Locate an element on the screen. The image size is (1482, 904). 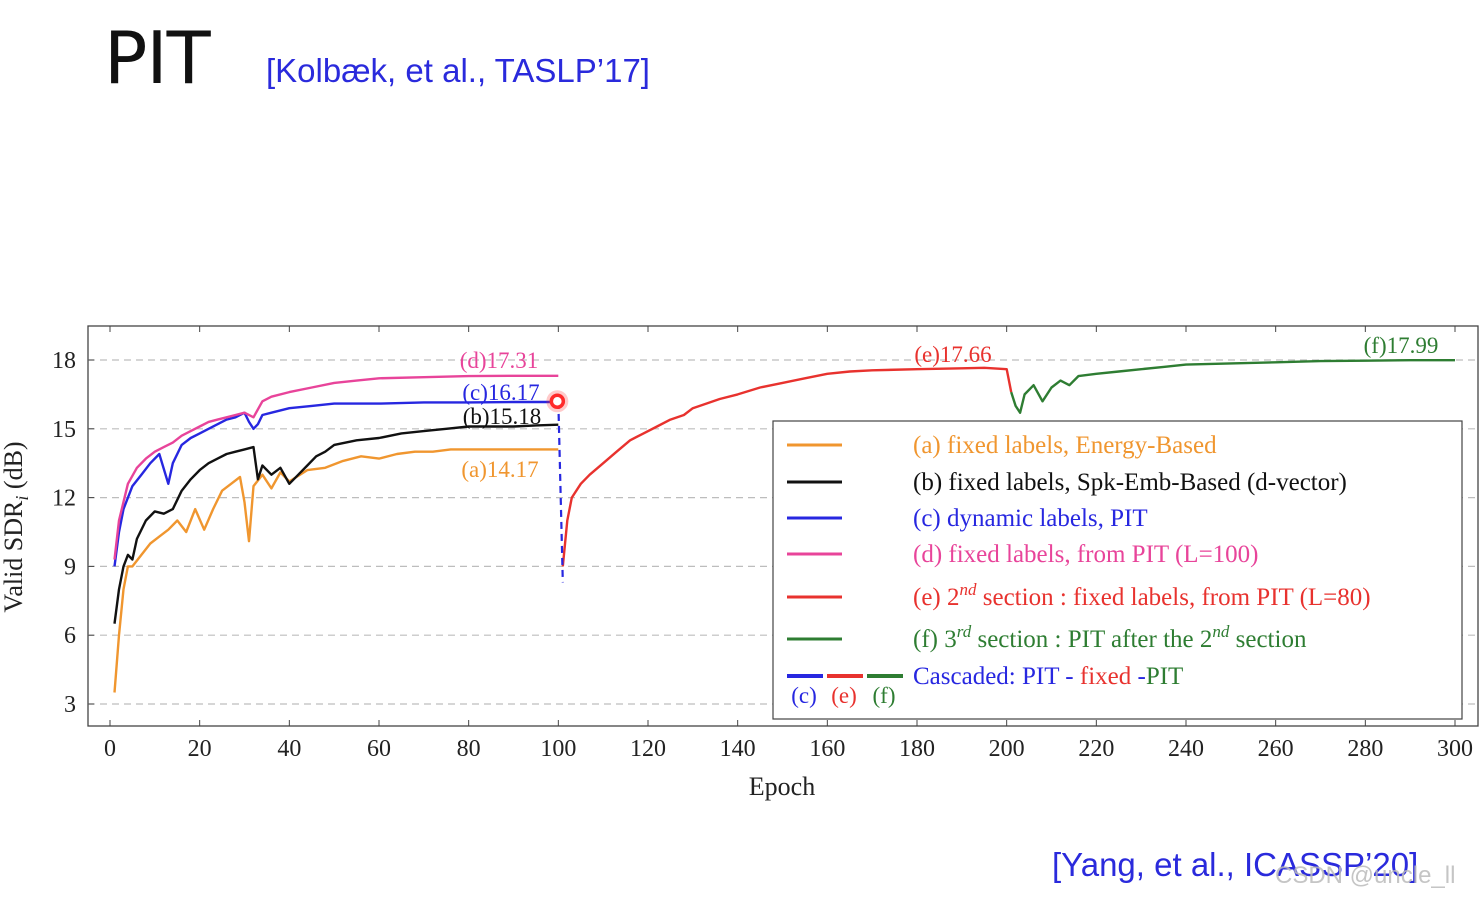
x-tick-label: 180 is located at coordinates (917, 749).